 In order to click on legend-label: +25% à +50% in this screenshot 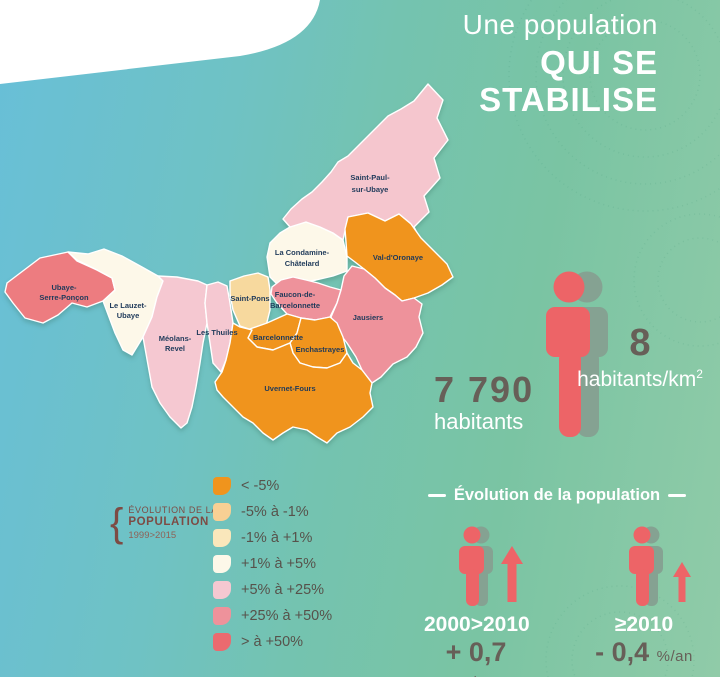, I will do `click(287, 616)`.